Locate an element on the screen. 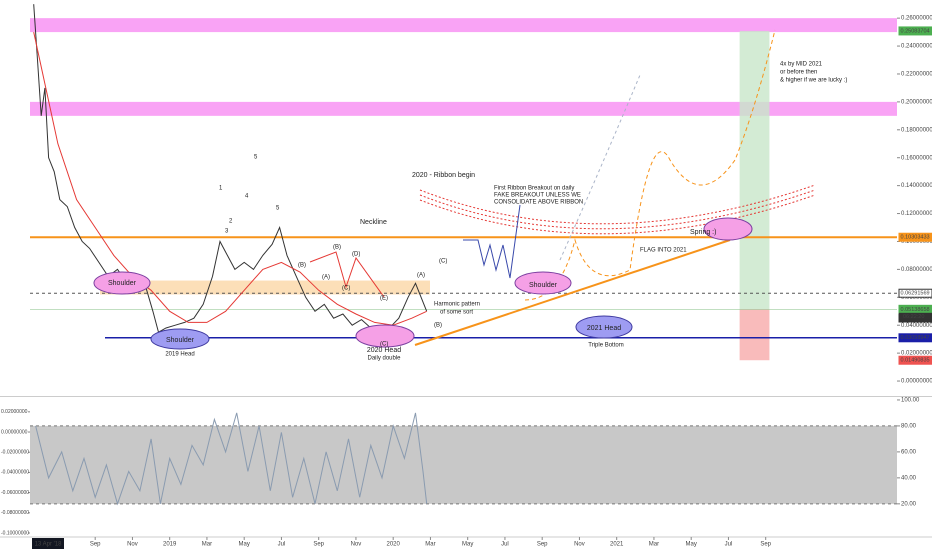 Image resolution: width=932 pixels, height=550 pixels. countdown: 06:22:20 is located at coordinates (913, 317).